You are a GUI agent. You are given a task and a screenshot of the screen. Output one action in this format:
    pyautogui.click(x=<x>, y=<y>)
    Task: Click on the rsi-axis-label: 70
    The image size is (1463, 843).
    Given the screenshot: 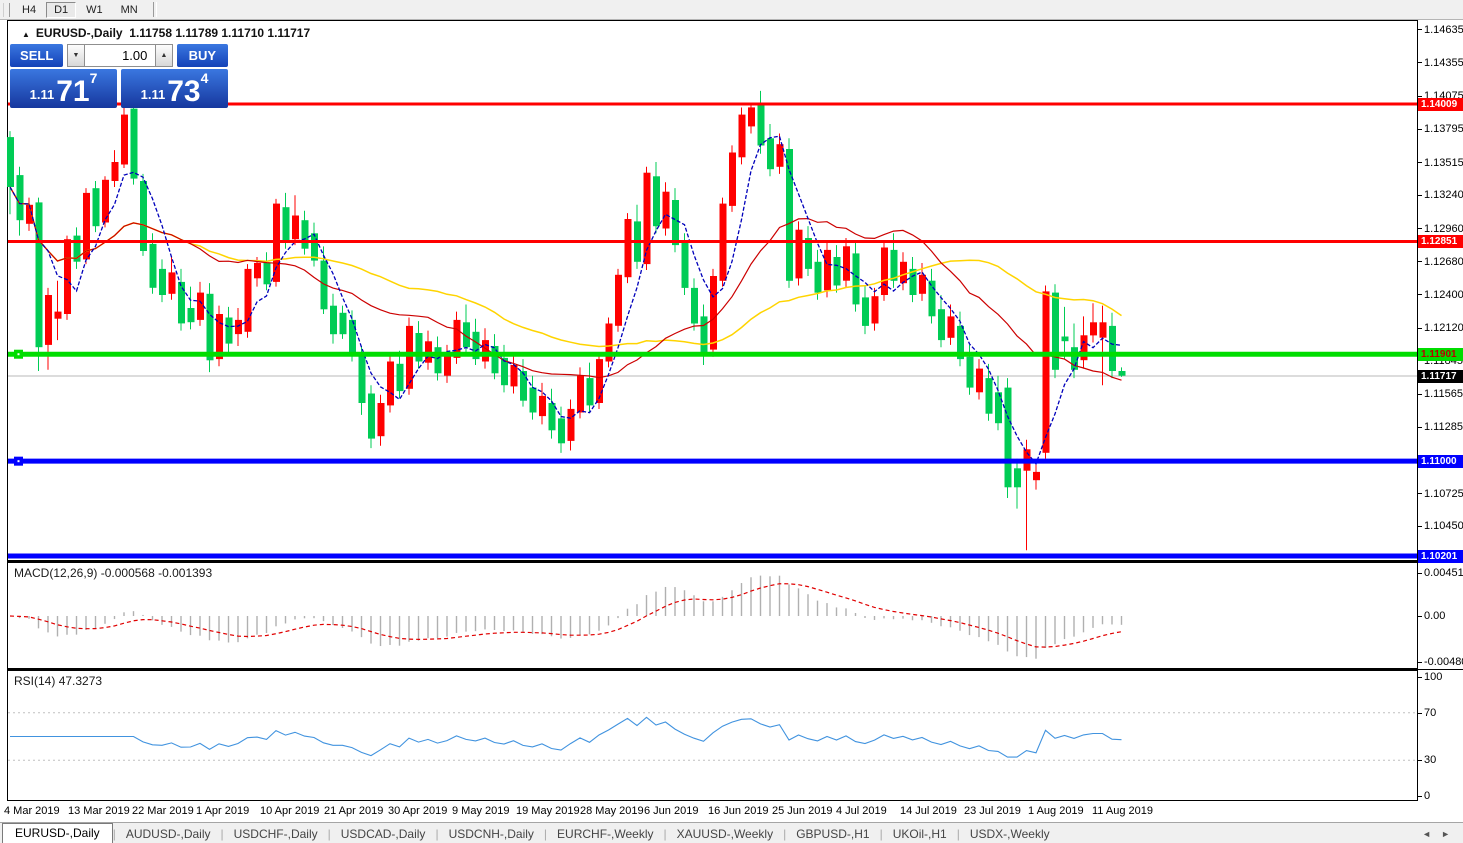 What is the action you would take?
    pyautogui.click(x=1430, y=713)
    